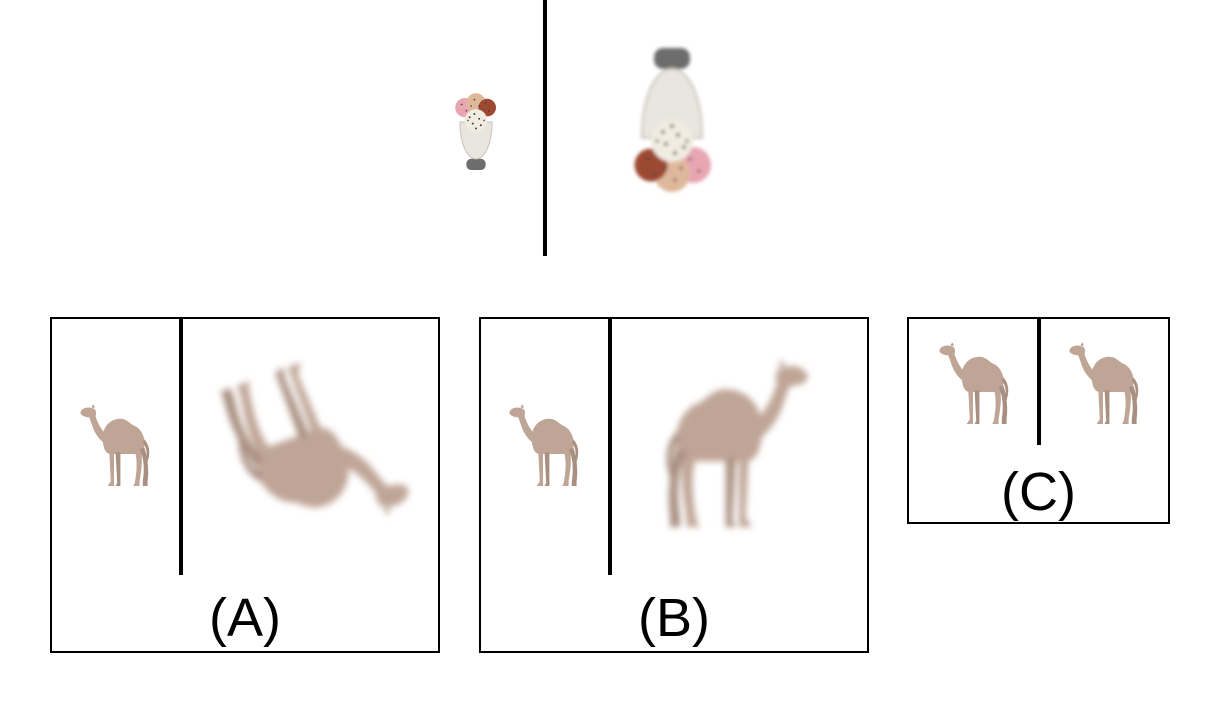 This screenshot has width=1219, height=702. What do you see at coordinates (181, 447) in the screenshot?
I see `option-a-divider` at bounding box center [181, 447].